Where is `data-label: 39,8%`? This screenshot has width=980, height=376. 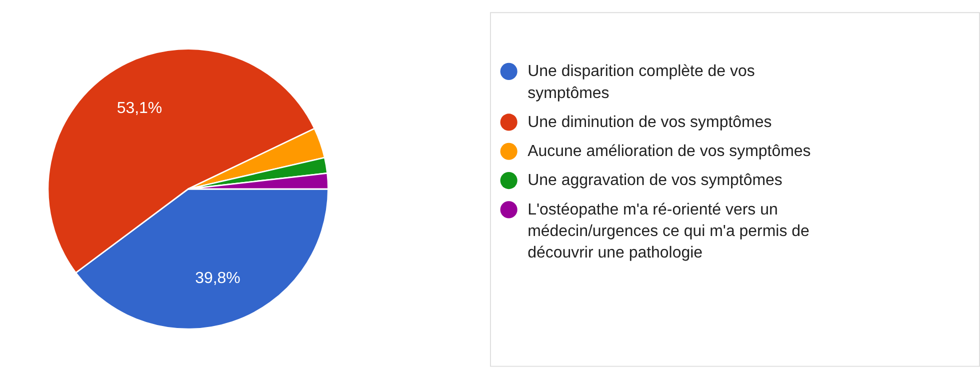 data-label: 39,8% is located at coordinates (217, 278).